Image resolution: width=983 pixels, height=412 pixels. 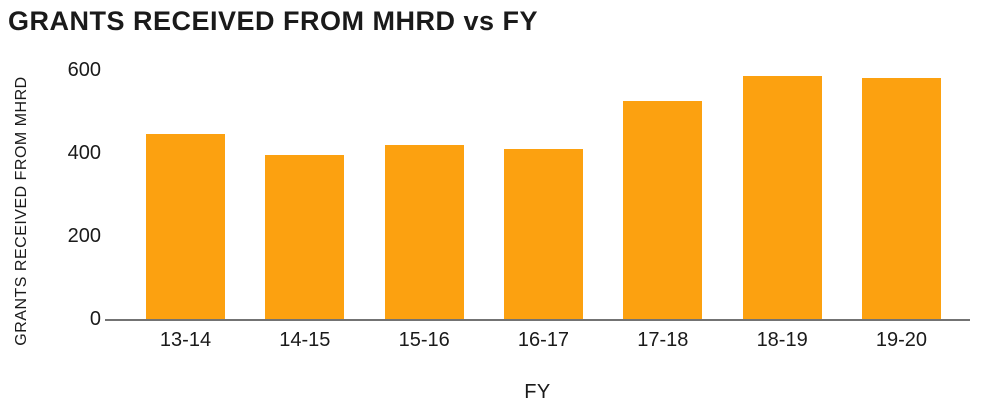 I want to click on chart-title: GRANTS RECEIVED FROM MHRD vs FY, so click(x=273, y=21).